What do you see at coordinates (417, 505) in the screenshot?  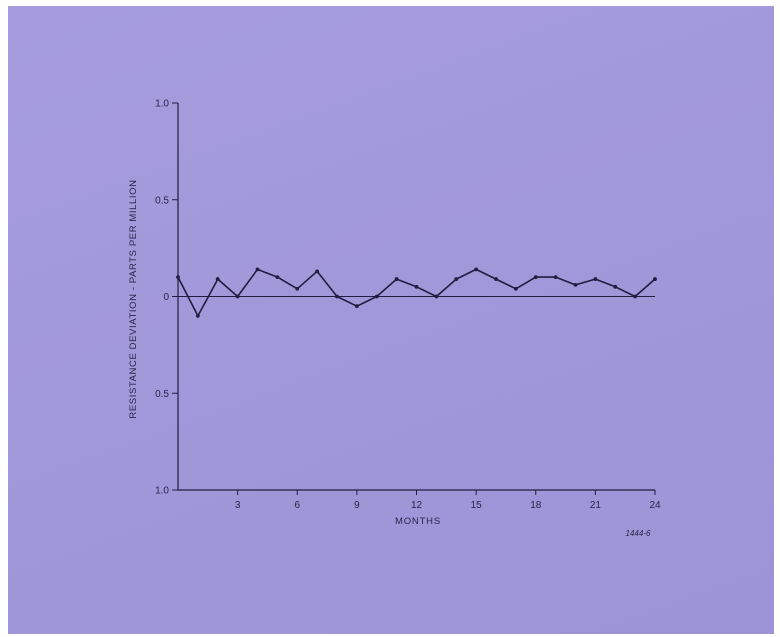 I see `x-tick-label: 12` at bounding box center [417, 505].